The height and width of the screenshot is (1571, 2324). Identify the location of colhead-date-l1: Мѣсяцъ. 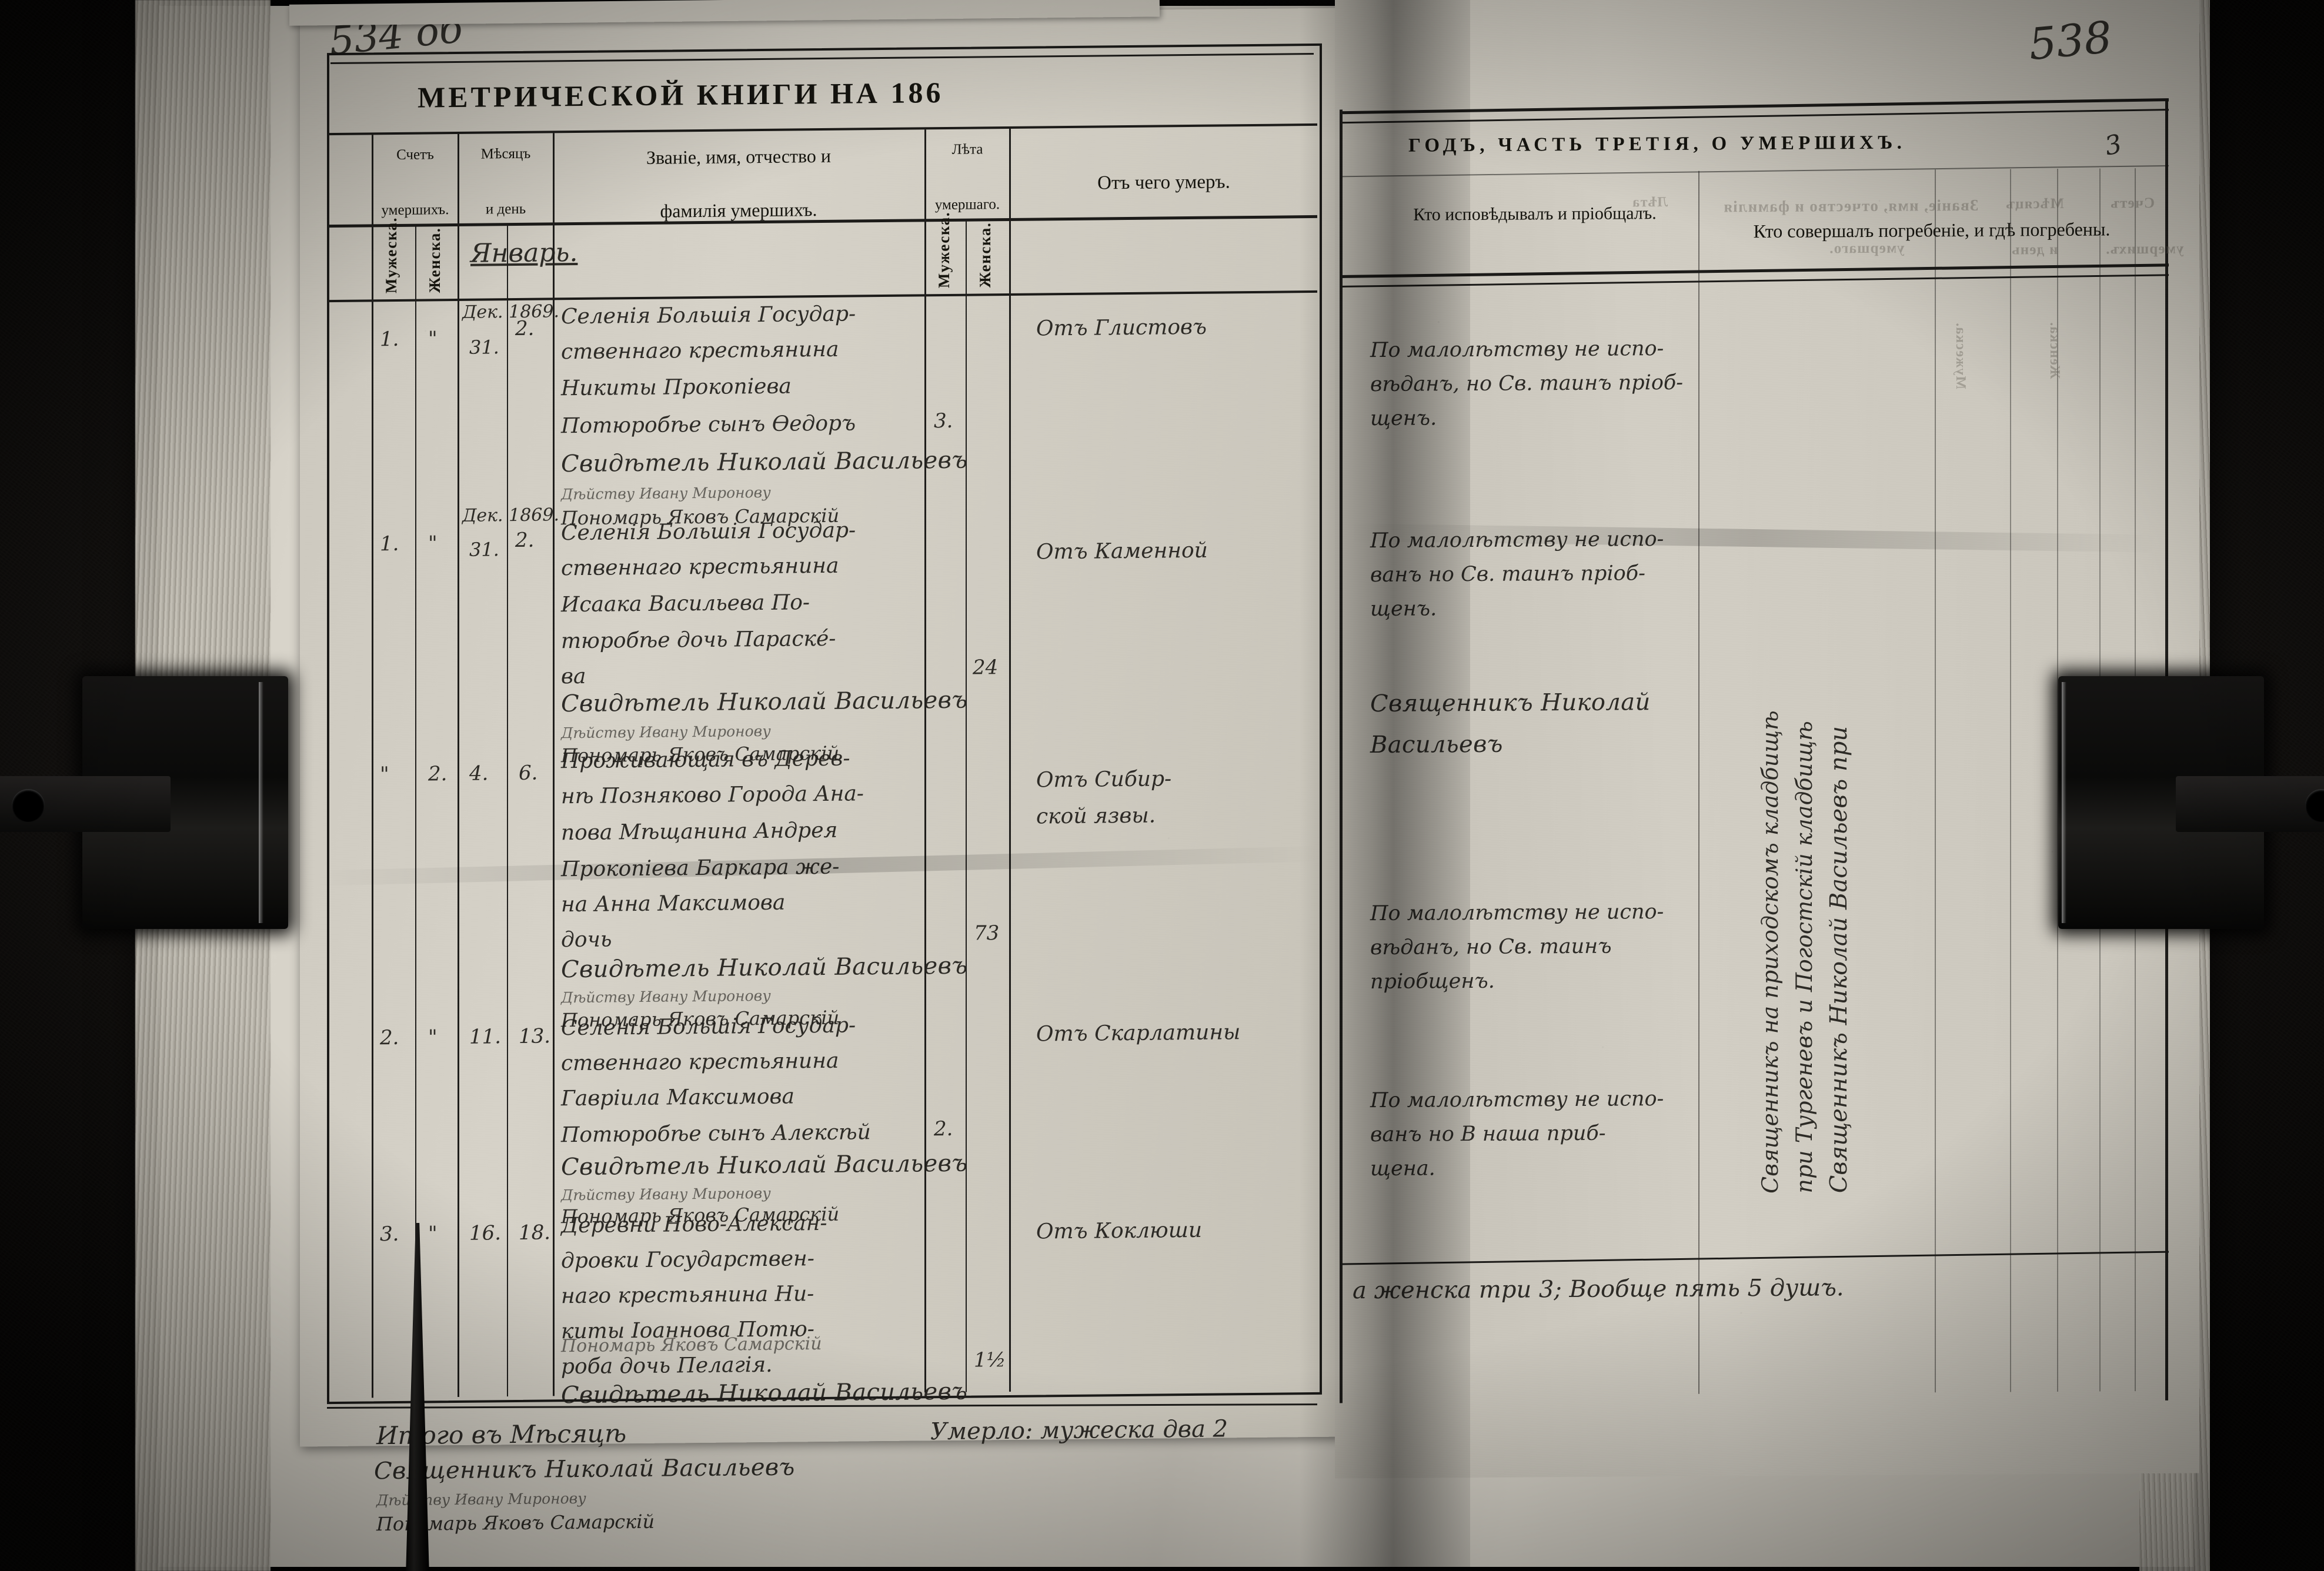
(505, 153).